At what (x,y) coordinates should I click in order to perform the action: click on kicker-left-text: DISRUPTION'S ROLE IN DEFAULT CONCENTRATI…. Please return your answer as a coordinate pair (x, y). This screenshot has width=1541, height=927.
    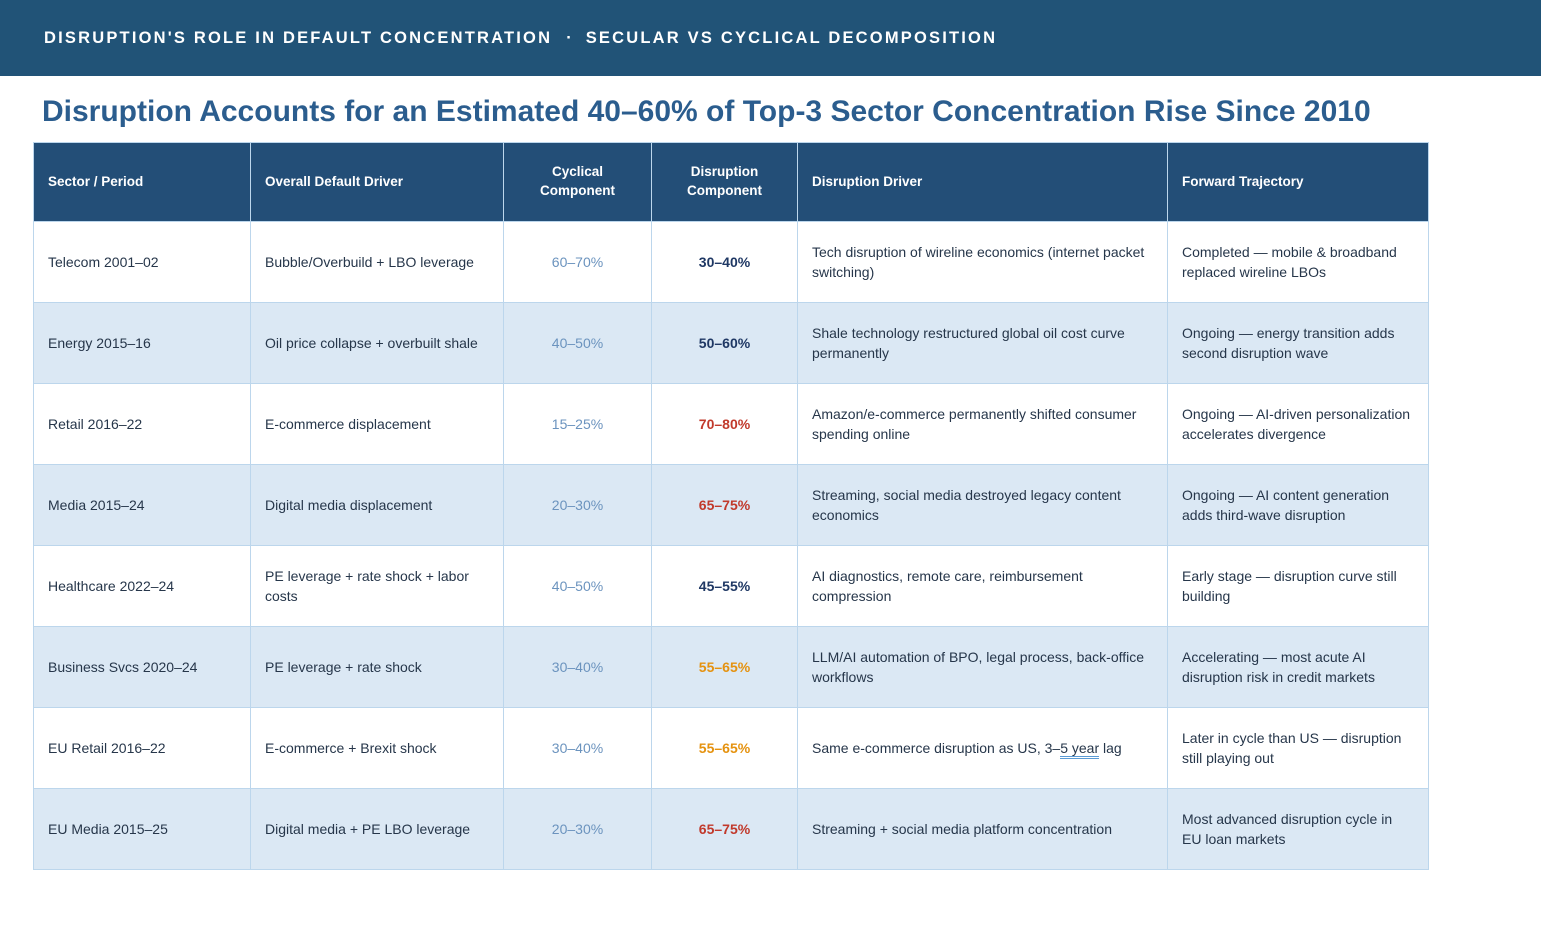
    Looking at the image, I should click on (298, 37).